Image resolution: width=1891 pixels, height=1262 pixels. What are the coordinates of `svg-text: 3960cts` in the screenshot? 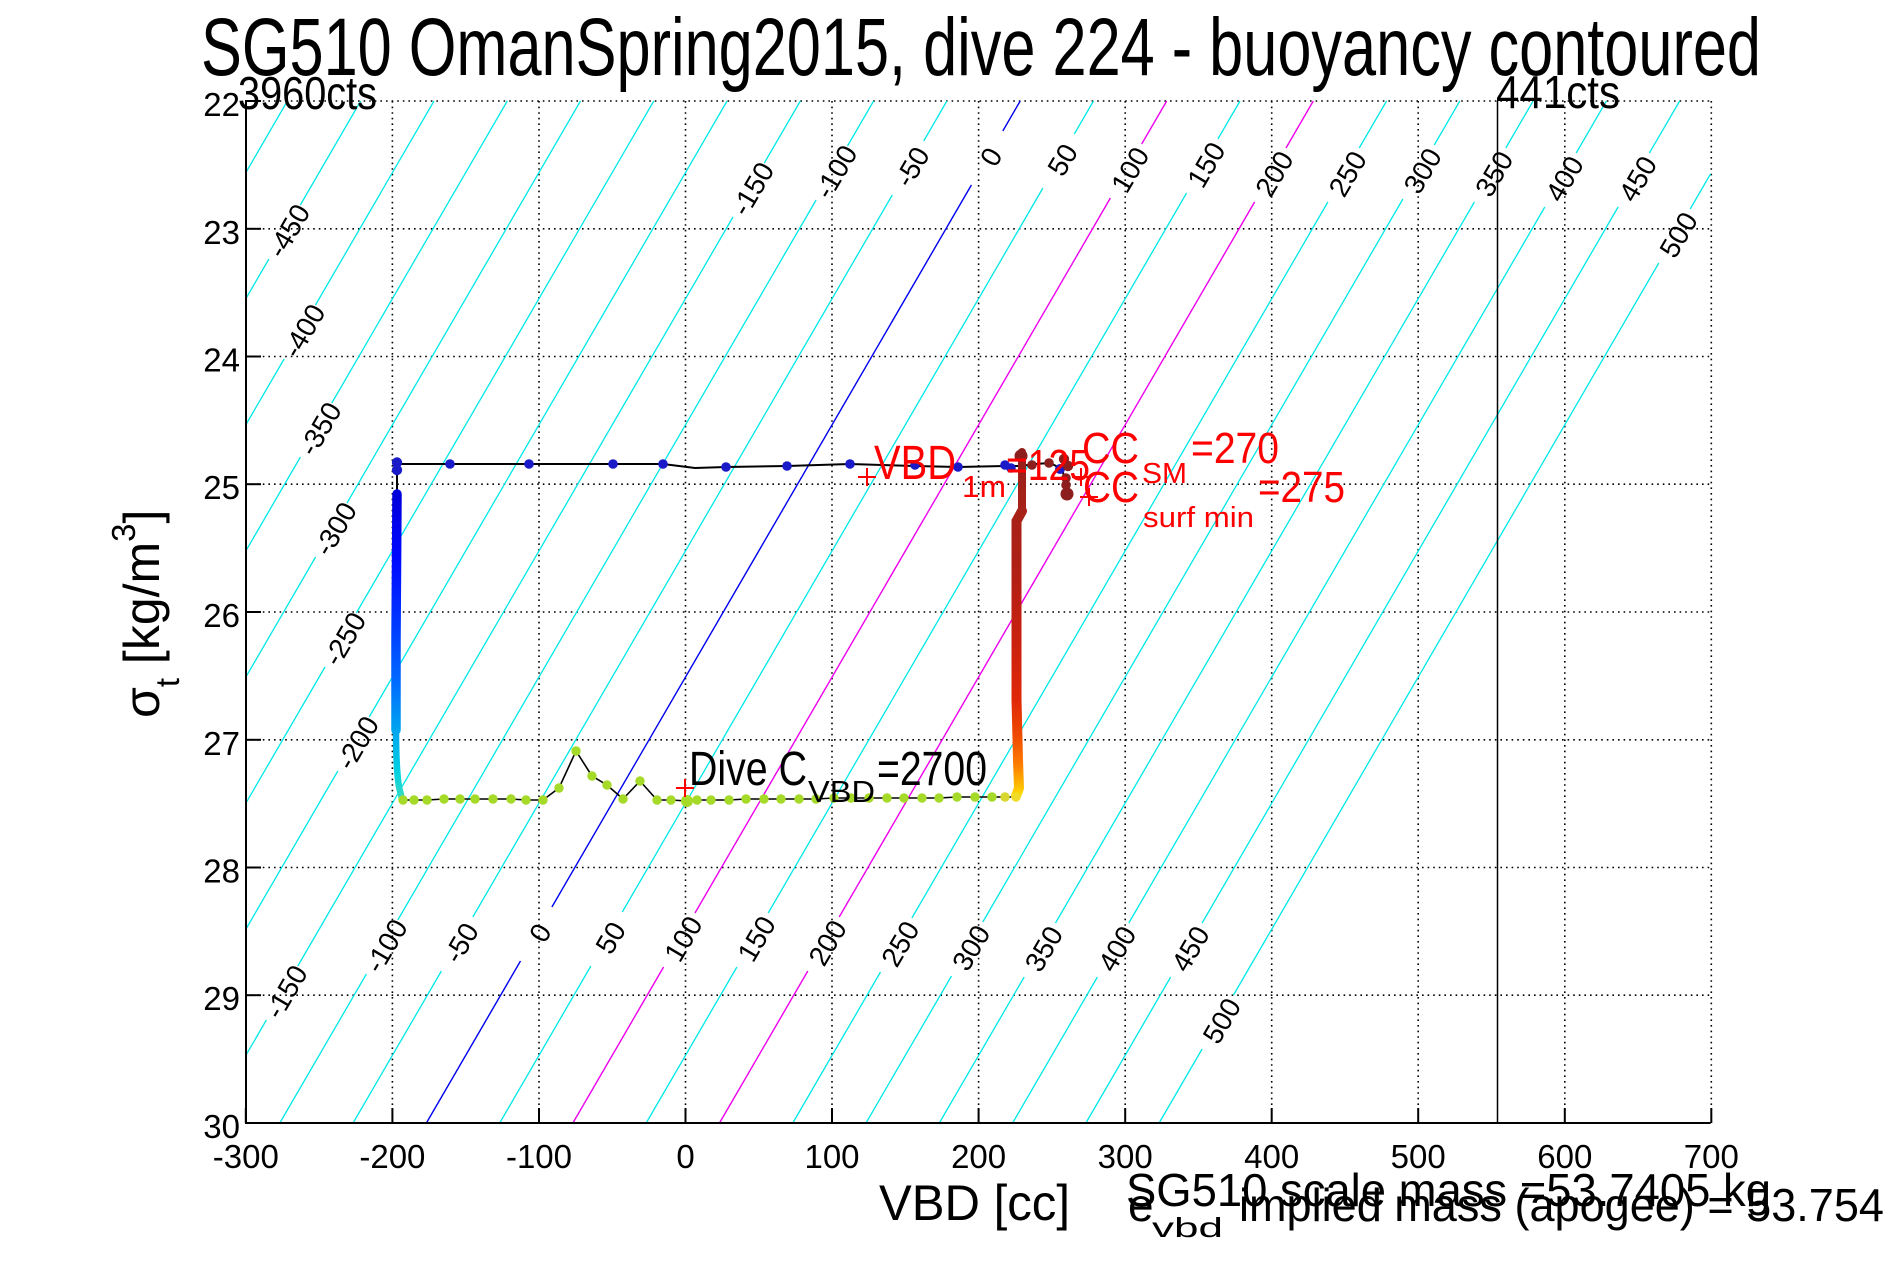 It's located at (307, 93).